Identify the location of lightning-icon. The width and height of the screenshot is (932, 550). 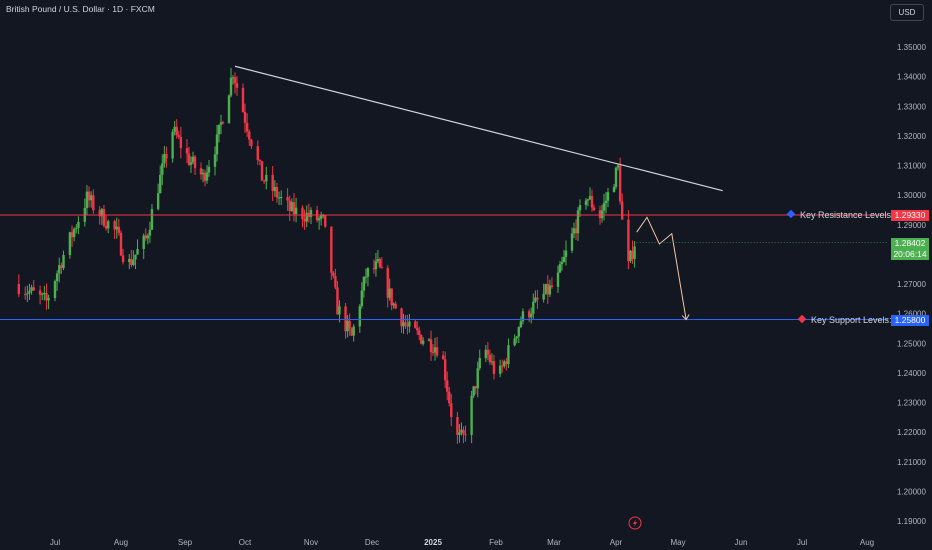
(635, 523).